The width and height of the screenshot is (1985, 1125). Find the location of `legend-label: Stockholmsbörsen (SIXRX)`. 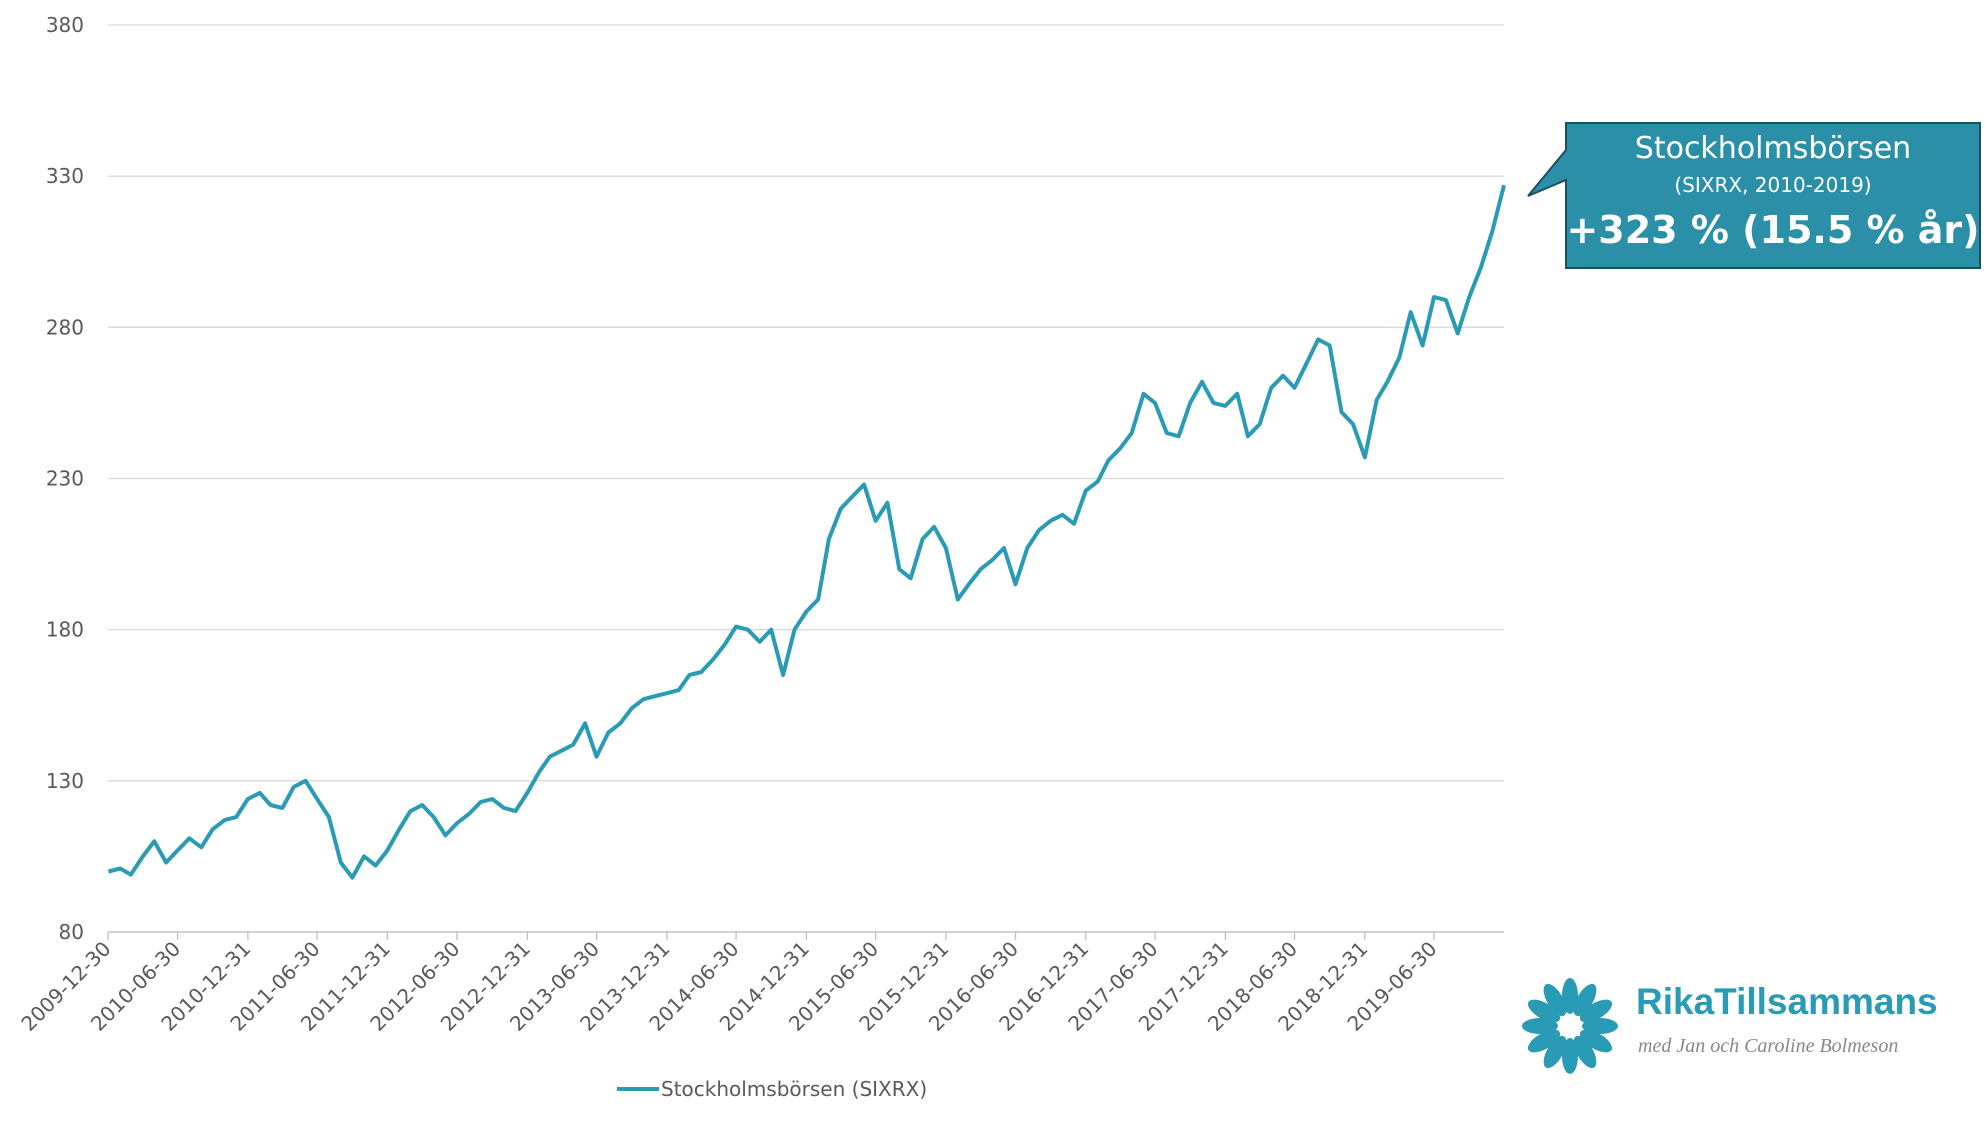

legend-label: Stockholmsbörsen (SIXRX) is located at coordinates (794, 1089).